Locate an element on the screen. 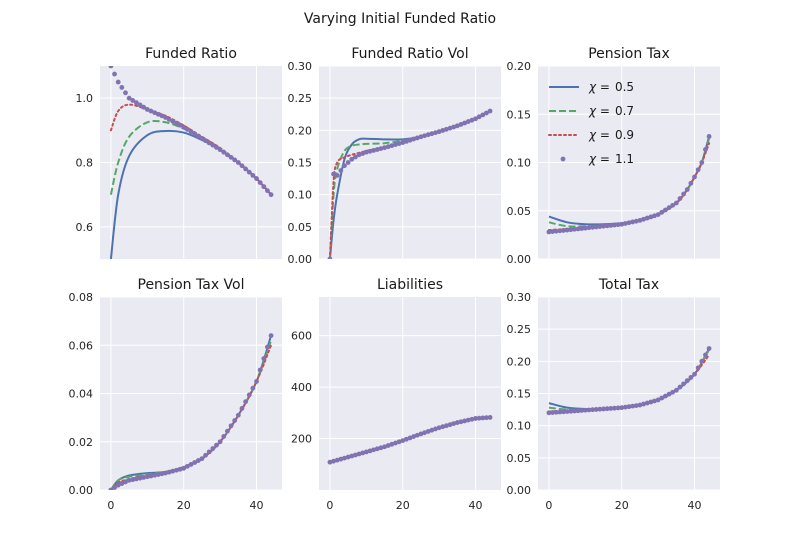  legend-prefix: χ = is located at coordinates (599, 135).